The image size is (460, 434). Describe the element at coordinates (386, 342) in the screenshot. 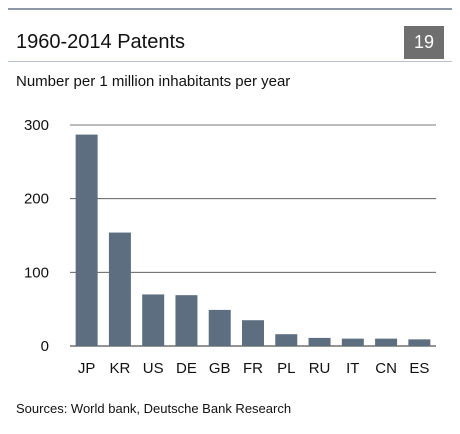

I see `bar-cn` at that location.